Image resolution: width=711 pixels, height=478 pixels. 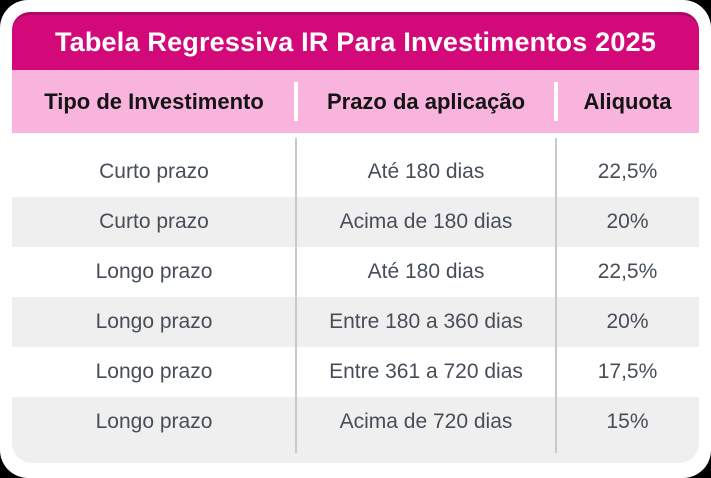 I want to click on table-row: Longo prazo Entre 361 a 720 dias 17,5%, so click(x=355, y=372).